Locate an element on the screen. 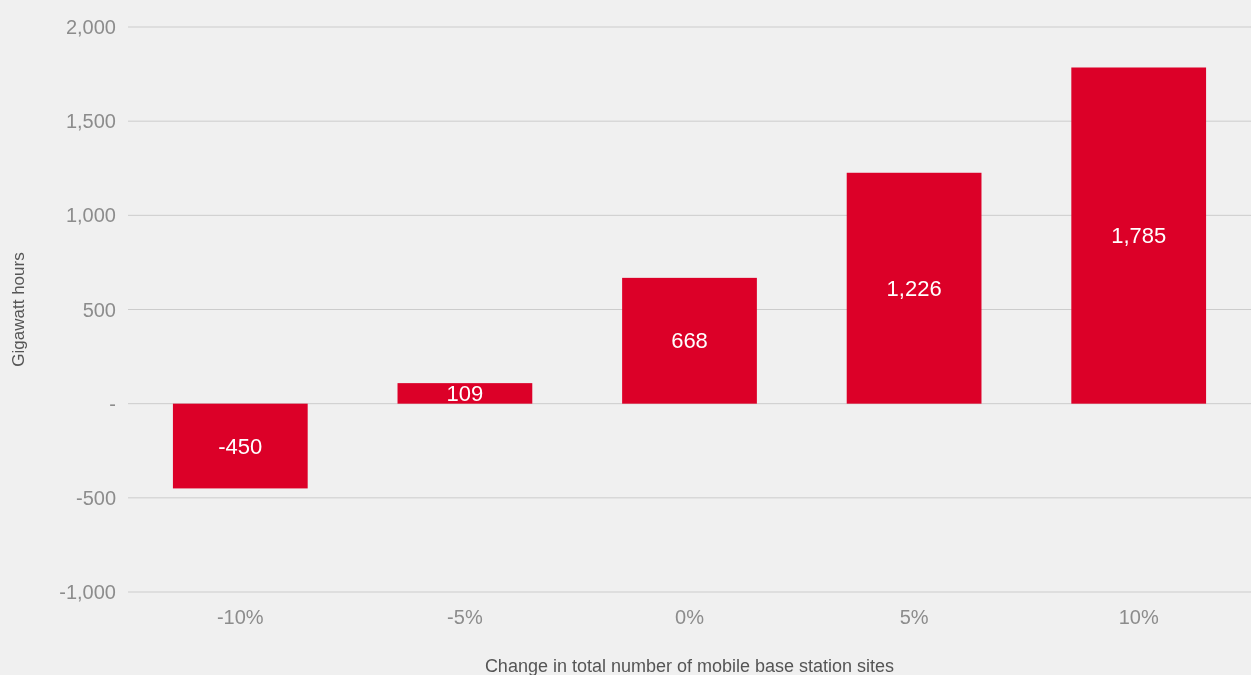  x-axis-title: Change in total number of mobile base station sites is located at coordinates (689, 665).